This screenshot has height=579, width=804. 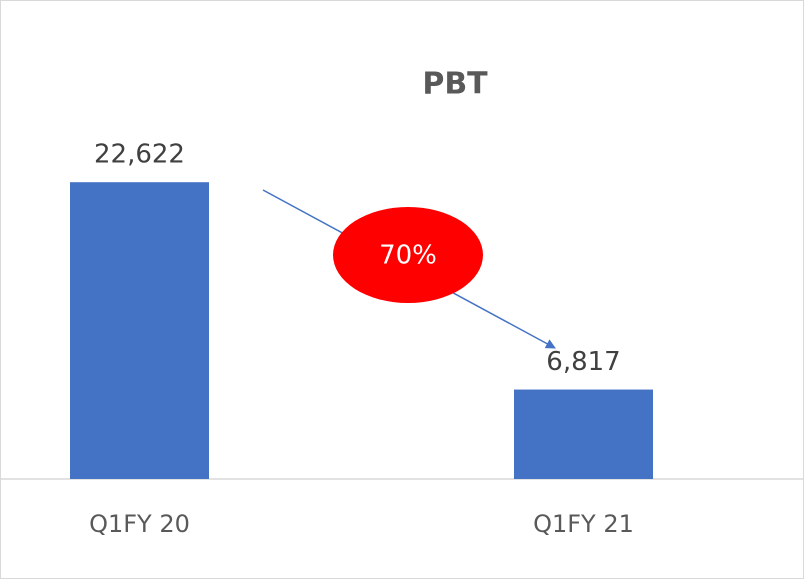 I want to click on change-badge, so click(x=408, y=255).